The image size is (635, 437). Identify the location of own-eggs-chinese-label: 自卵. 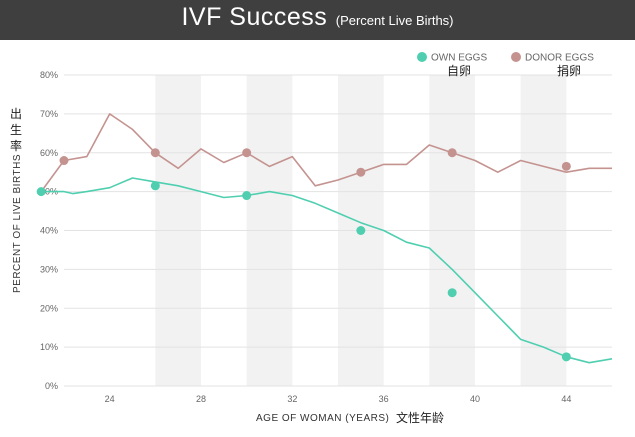
(459, 71).